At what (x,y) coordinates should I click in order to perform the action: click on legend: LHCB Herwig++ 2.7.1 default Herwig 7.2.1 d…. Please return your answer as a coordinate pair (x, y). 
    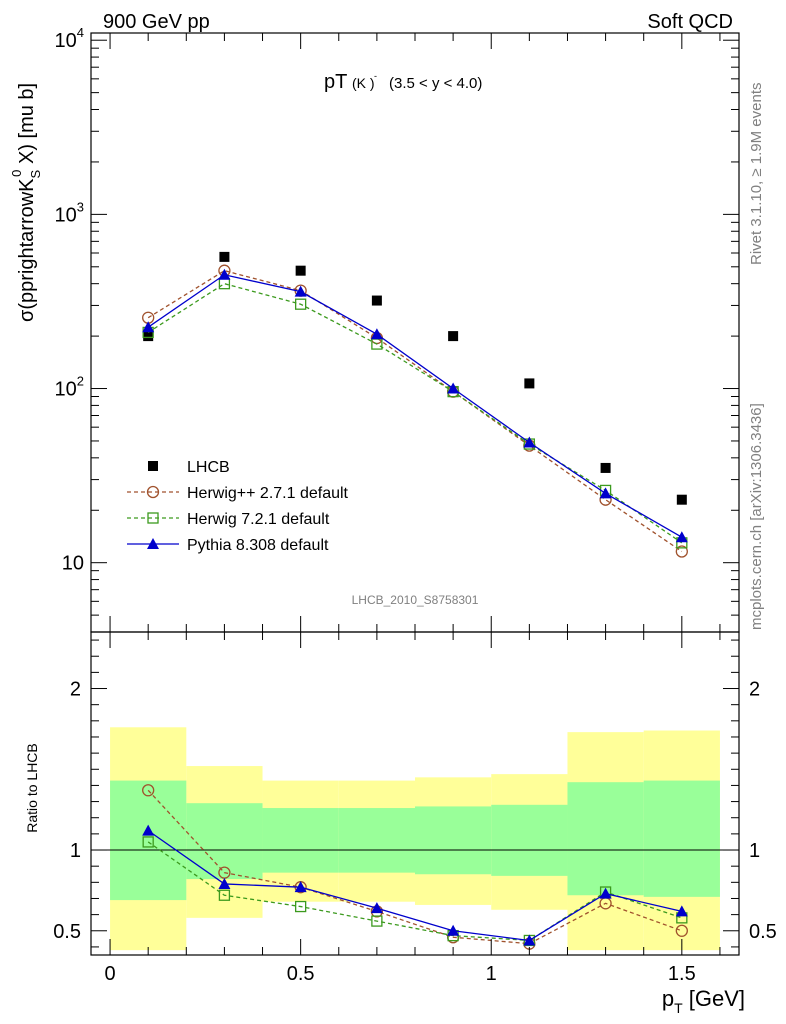
    Looking at the image, I should click on (238, 506).